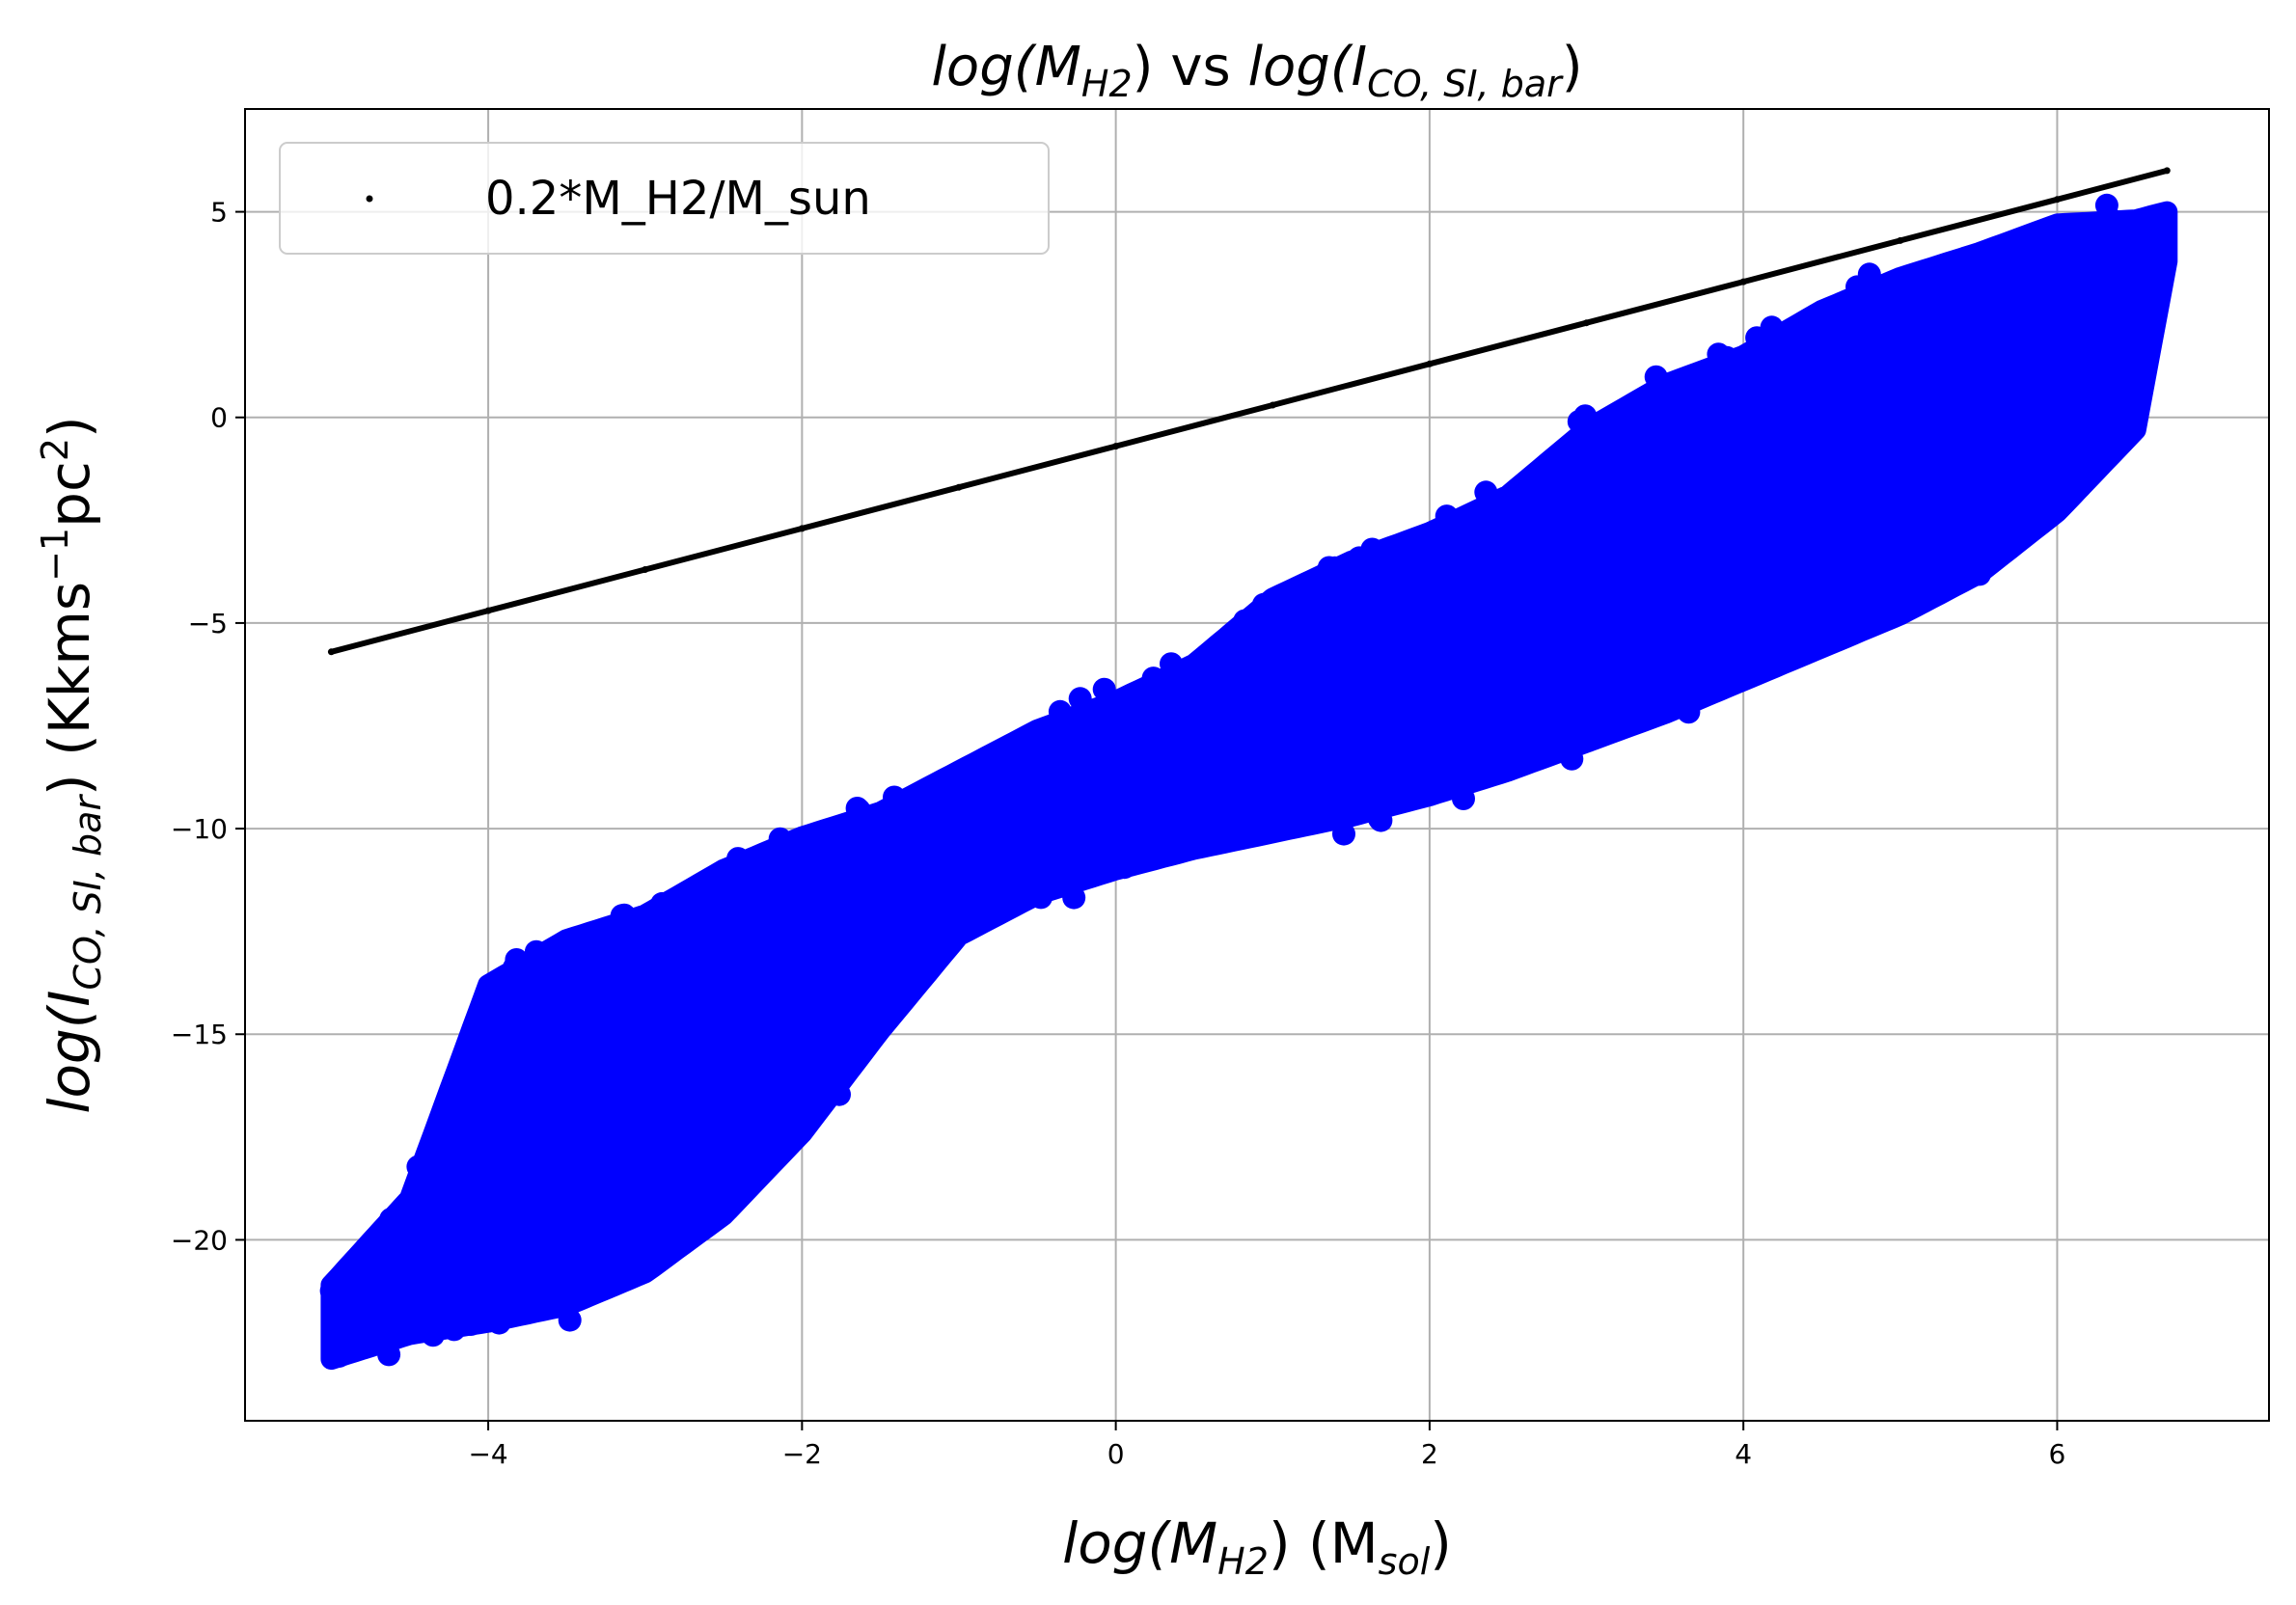 The width and height of the screenshot is (2296, 1605). Describe the element at coordinates (665, 198) in the screenshot. I see `legend-box` at that location.